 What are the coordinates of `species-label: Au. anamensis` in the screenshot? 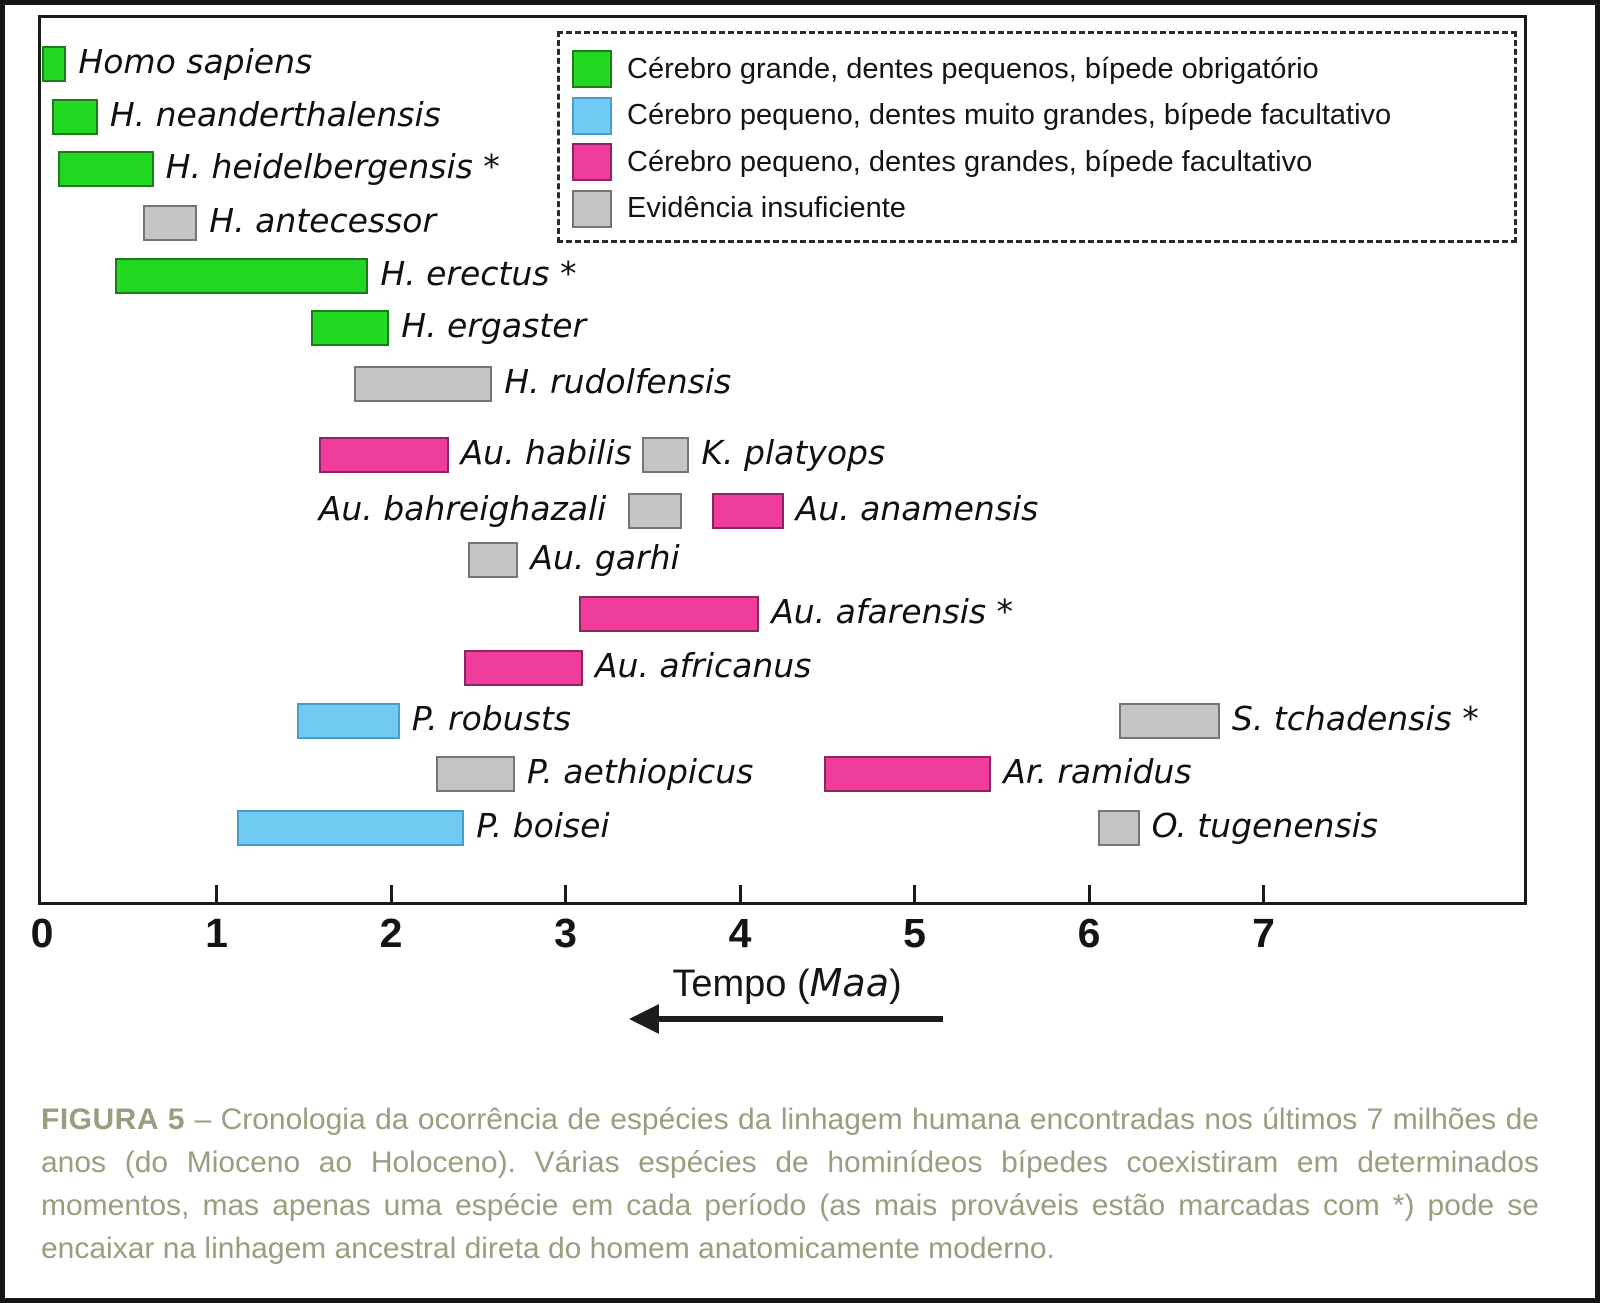 It's located at (917, 508).